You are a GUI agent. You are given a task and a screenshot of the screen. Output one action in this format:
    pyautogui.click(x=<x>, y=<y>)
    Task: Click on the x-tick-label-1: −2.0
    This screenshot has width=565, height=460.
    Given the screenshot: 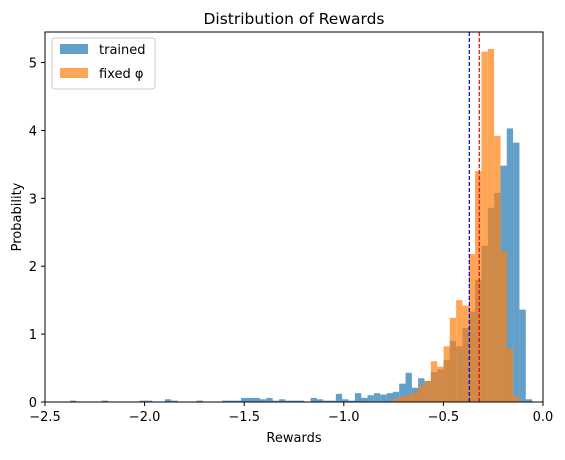 What is the action you would take?
    pyautogui.click(x=145, y=417)
    